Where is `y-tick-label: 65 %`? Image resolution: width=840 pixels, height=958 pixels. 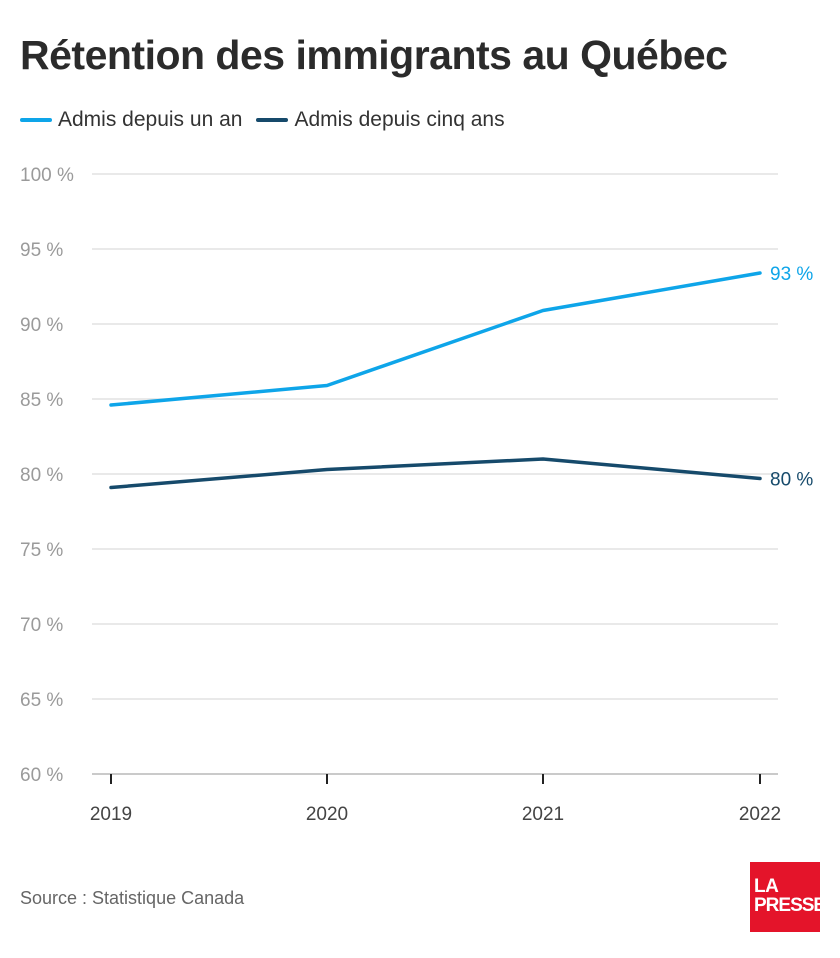 y-tick-label: 65 % is located at coordinates (41, 700).